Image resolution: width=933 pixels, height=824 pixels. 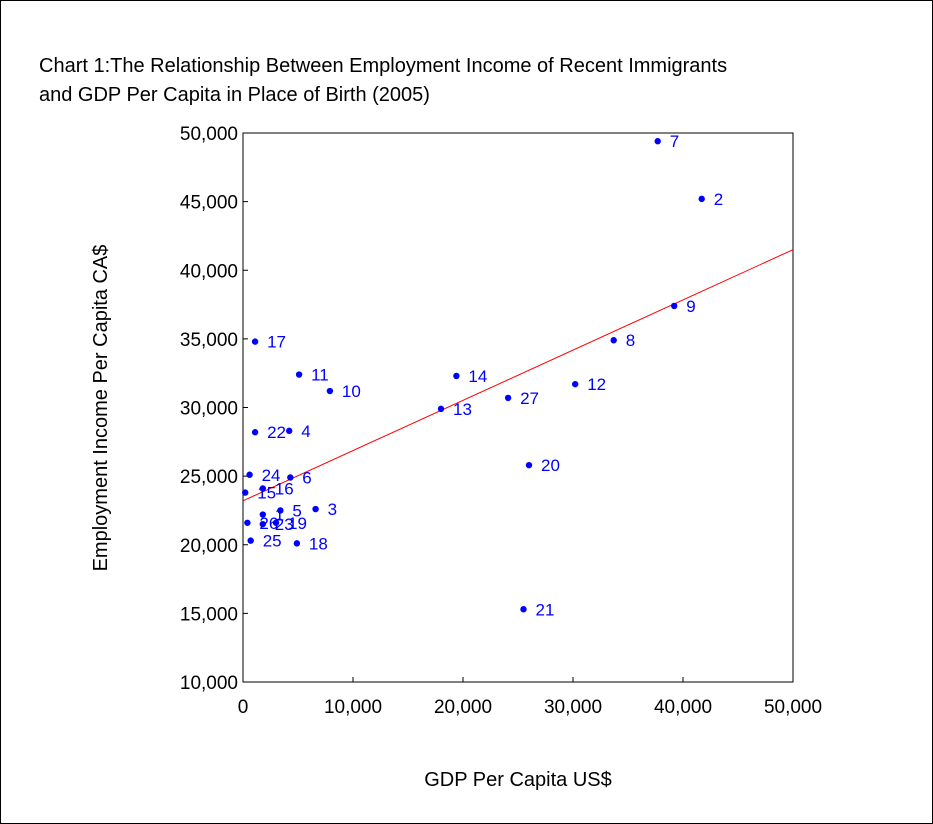 I want to click on point-label-23: 23, so click(x=284, y=524).